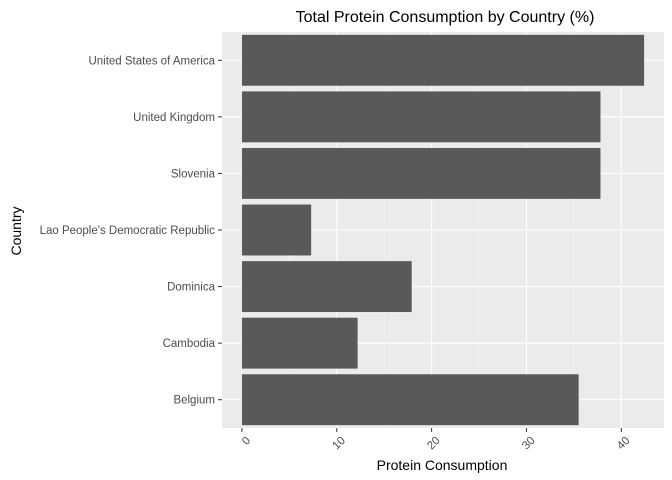 The height and width of the screenshot is (480, 672). What do you see at coordinates (174, 118) in the screenshot?
I see `y-tick-label: United Kingdom` at bounding box center [174, 118].